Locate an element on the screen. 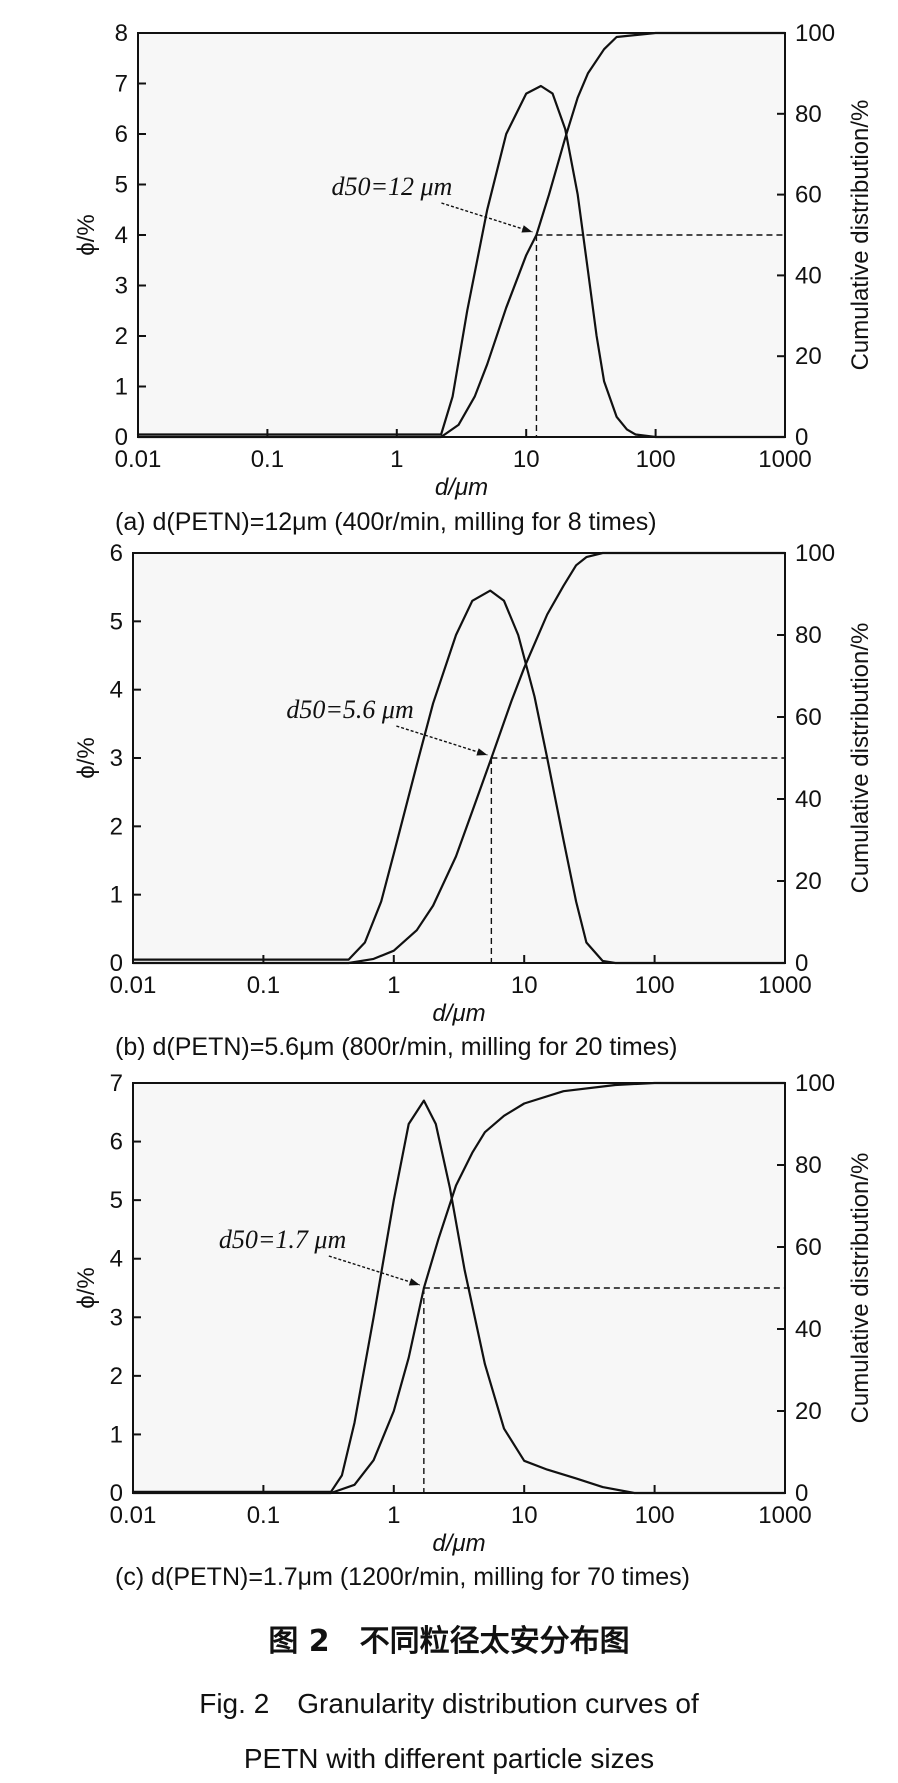 The image size is (898, 1783). figure-title-en-line2: PETN with different particle sizes is located at coordinates (449, 1758).